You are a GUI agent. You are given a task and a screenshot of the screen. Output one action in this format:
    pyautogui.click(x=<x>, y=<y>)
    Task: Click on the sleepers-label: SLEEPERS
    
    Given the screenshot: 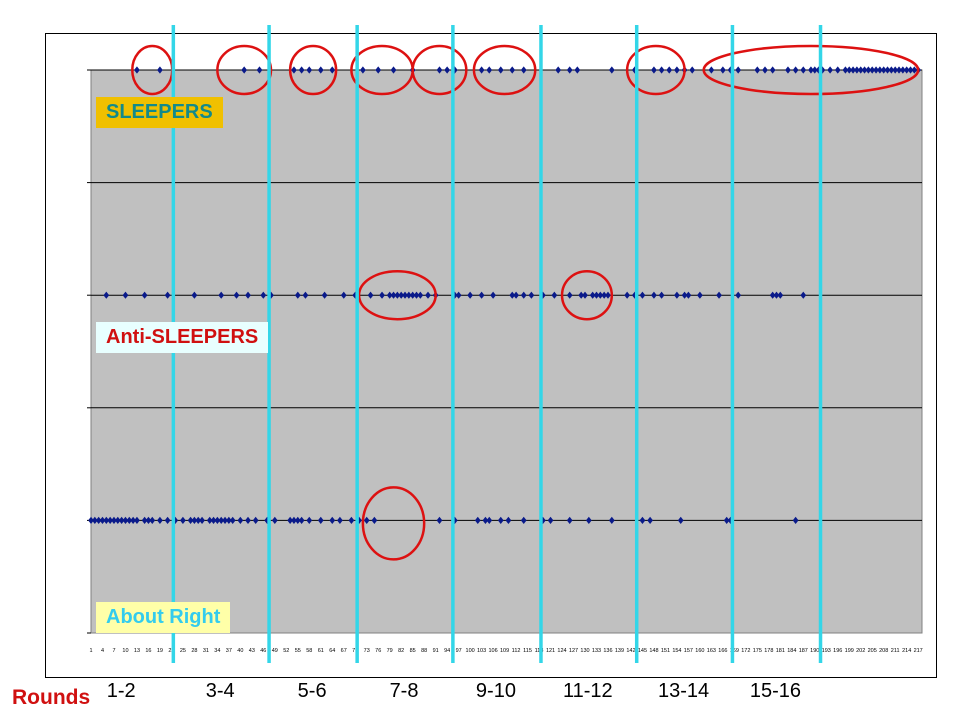 What is the action you would take?
    pyautogui.click(x=159, y=112)
    